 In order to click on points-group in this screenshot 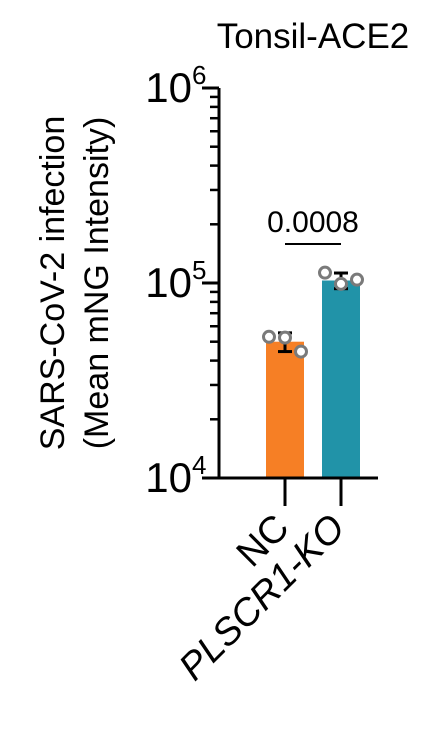, I will do `click(313, 312)`.